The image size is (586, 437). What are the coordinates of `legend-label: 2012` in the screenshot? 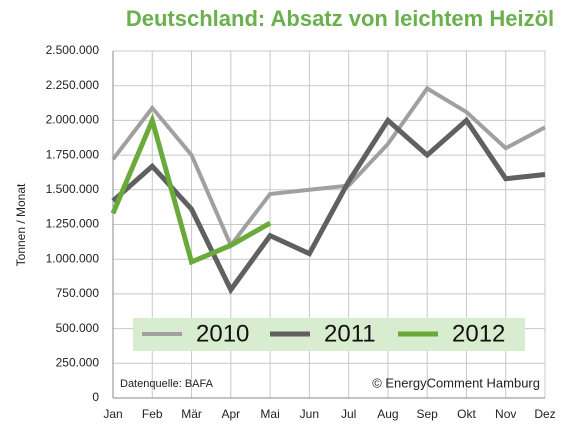 It's located at (478, 333).